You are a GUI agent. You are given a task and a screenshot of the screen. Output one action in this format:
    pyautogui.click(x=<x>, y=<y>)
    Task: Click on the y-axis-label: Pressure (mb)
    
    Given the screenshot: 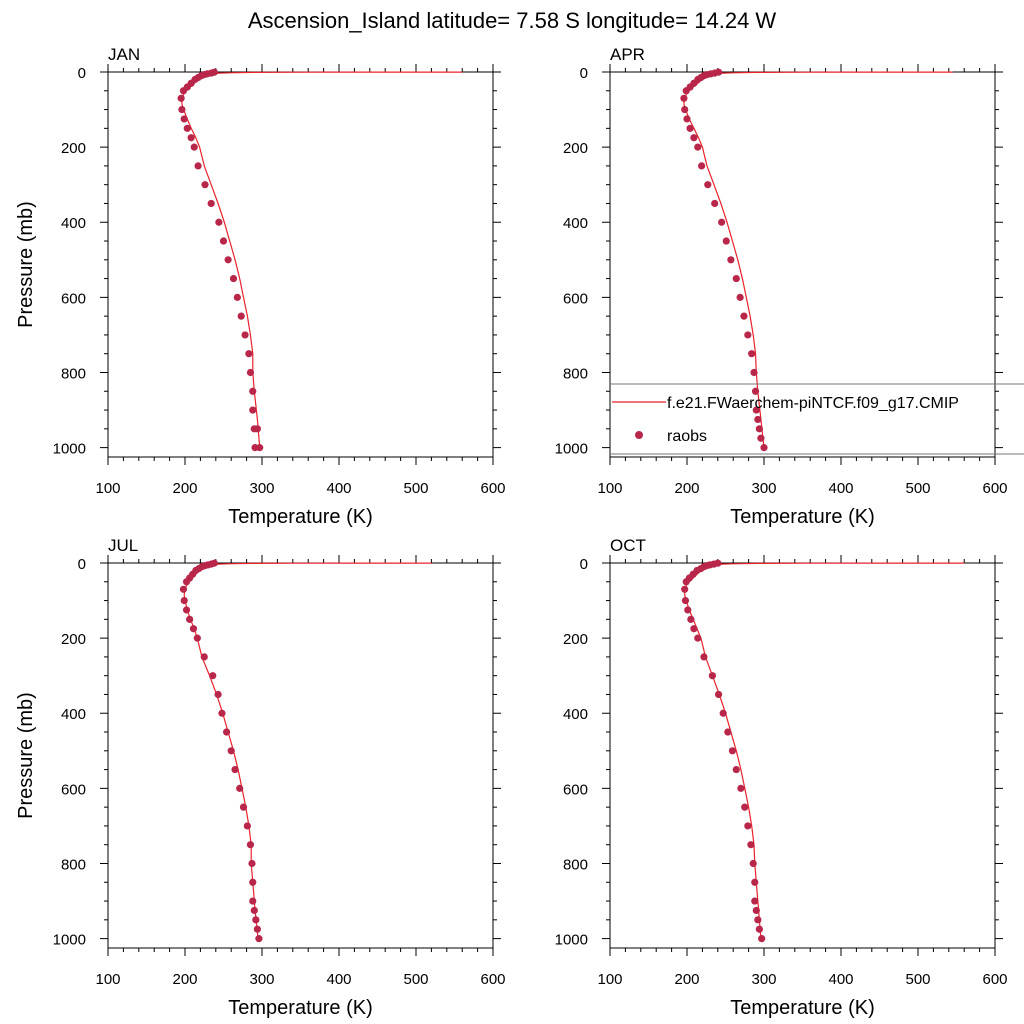 What is the action you would take?
    pyautogui.click(x=26, y=755)
    